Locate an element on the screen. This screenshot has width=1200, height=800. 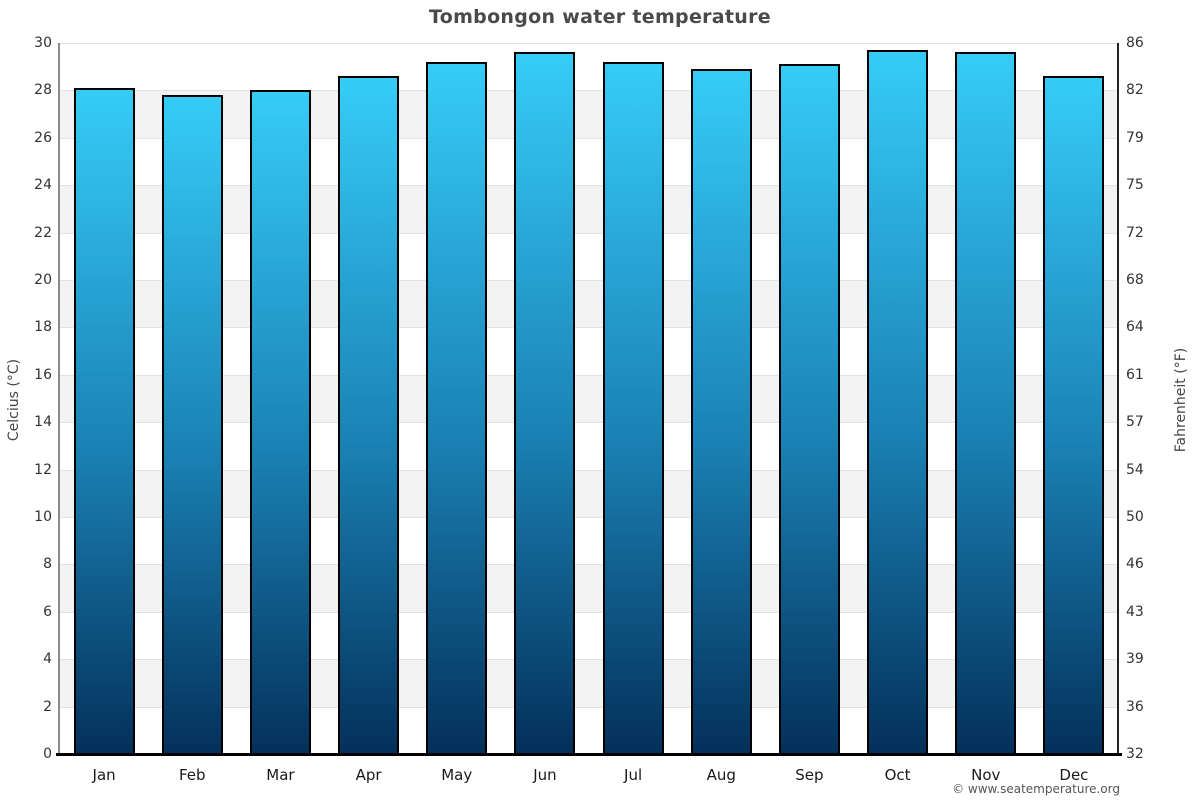
bar-jul is located at coordinates (633, 407).